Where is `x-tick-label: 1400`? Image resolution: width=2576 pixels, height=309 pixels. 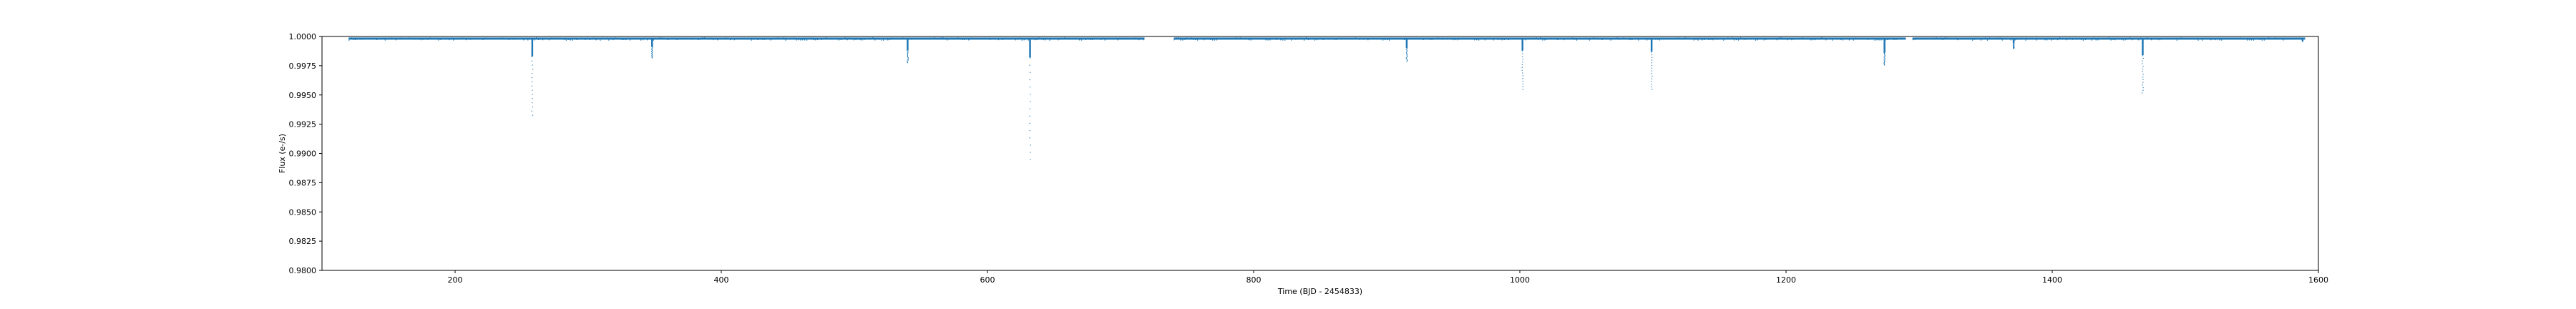
x-tick-label: 1400 is located at coordinates (2052, 280).